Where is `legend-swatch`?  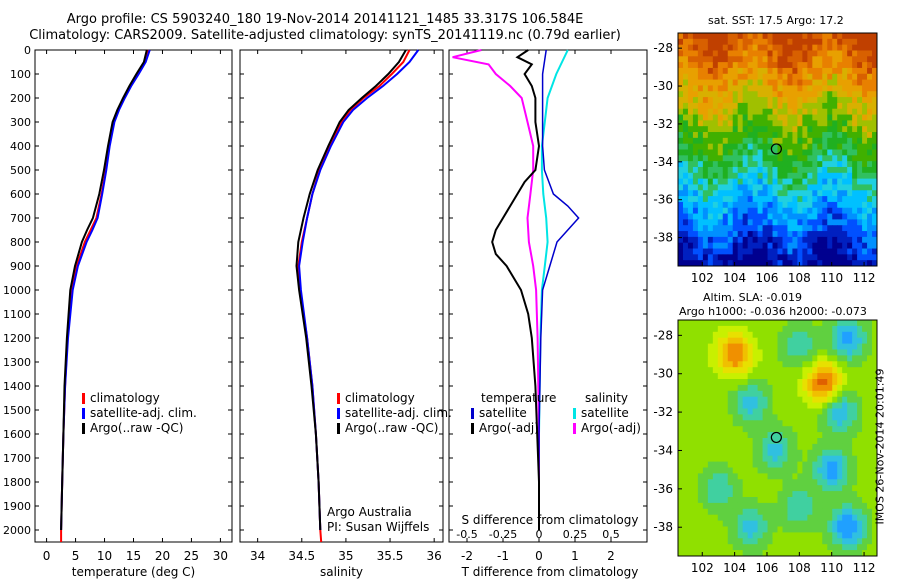 legend-swatch is located at coordinates (574, 428).